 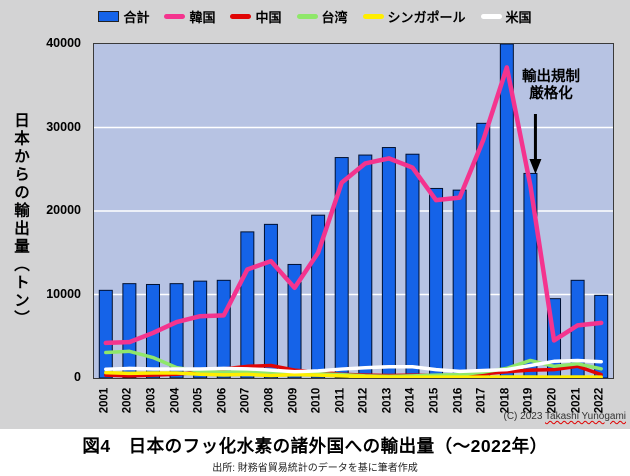 I want to click on y-axis-ticks: 0 10000 20000 30000 40000, so click(x=43, y=210).